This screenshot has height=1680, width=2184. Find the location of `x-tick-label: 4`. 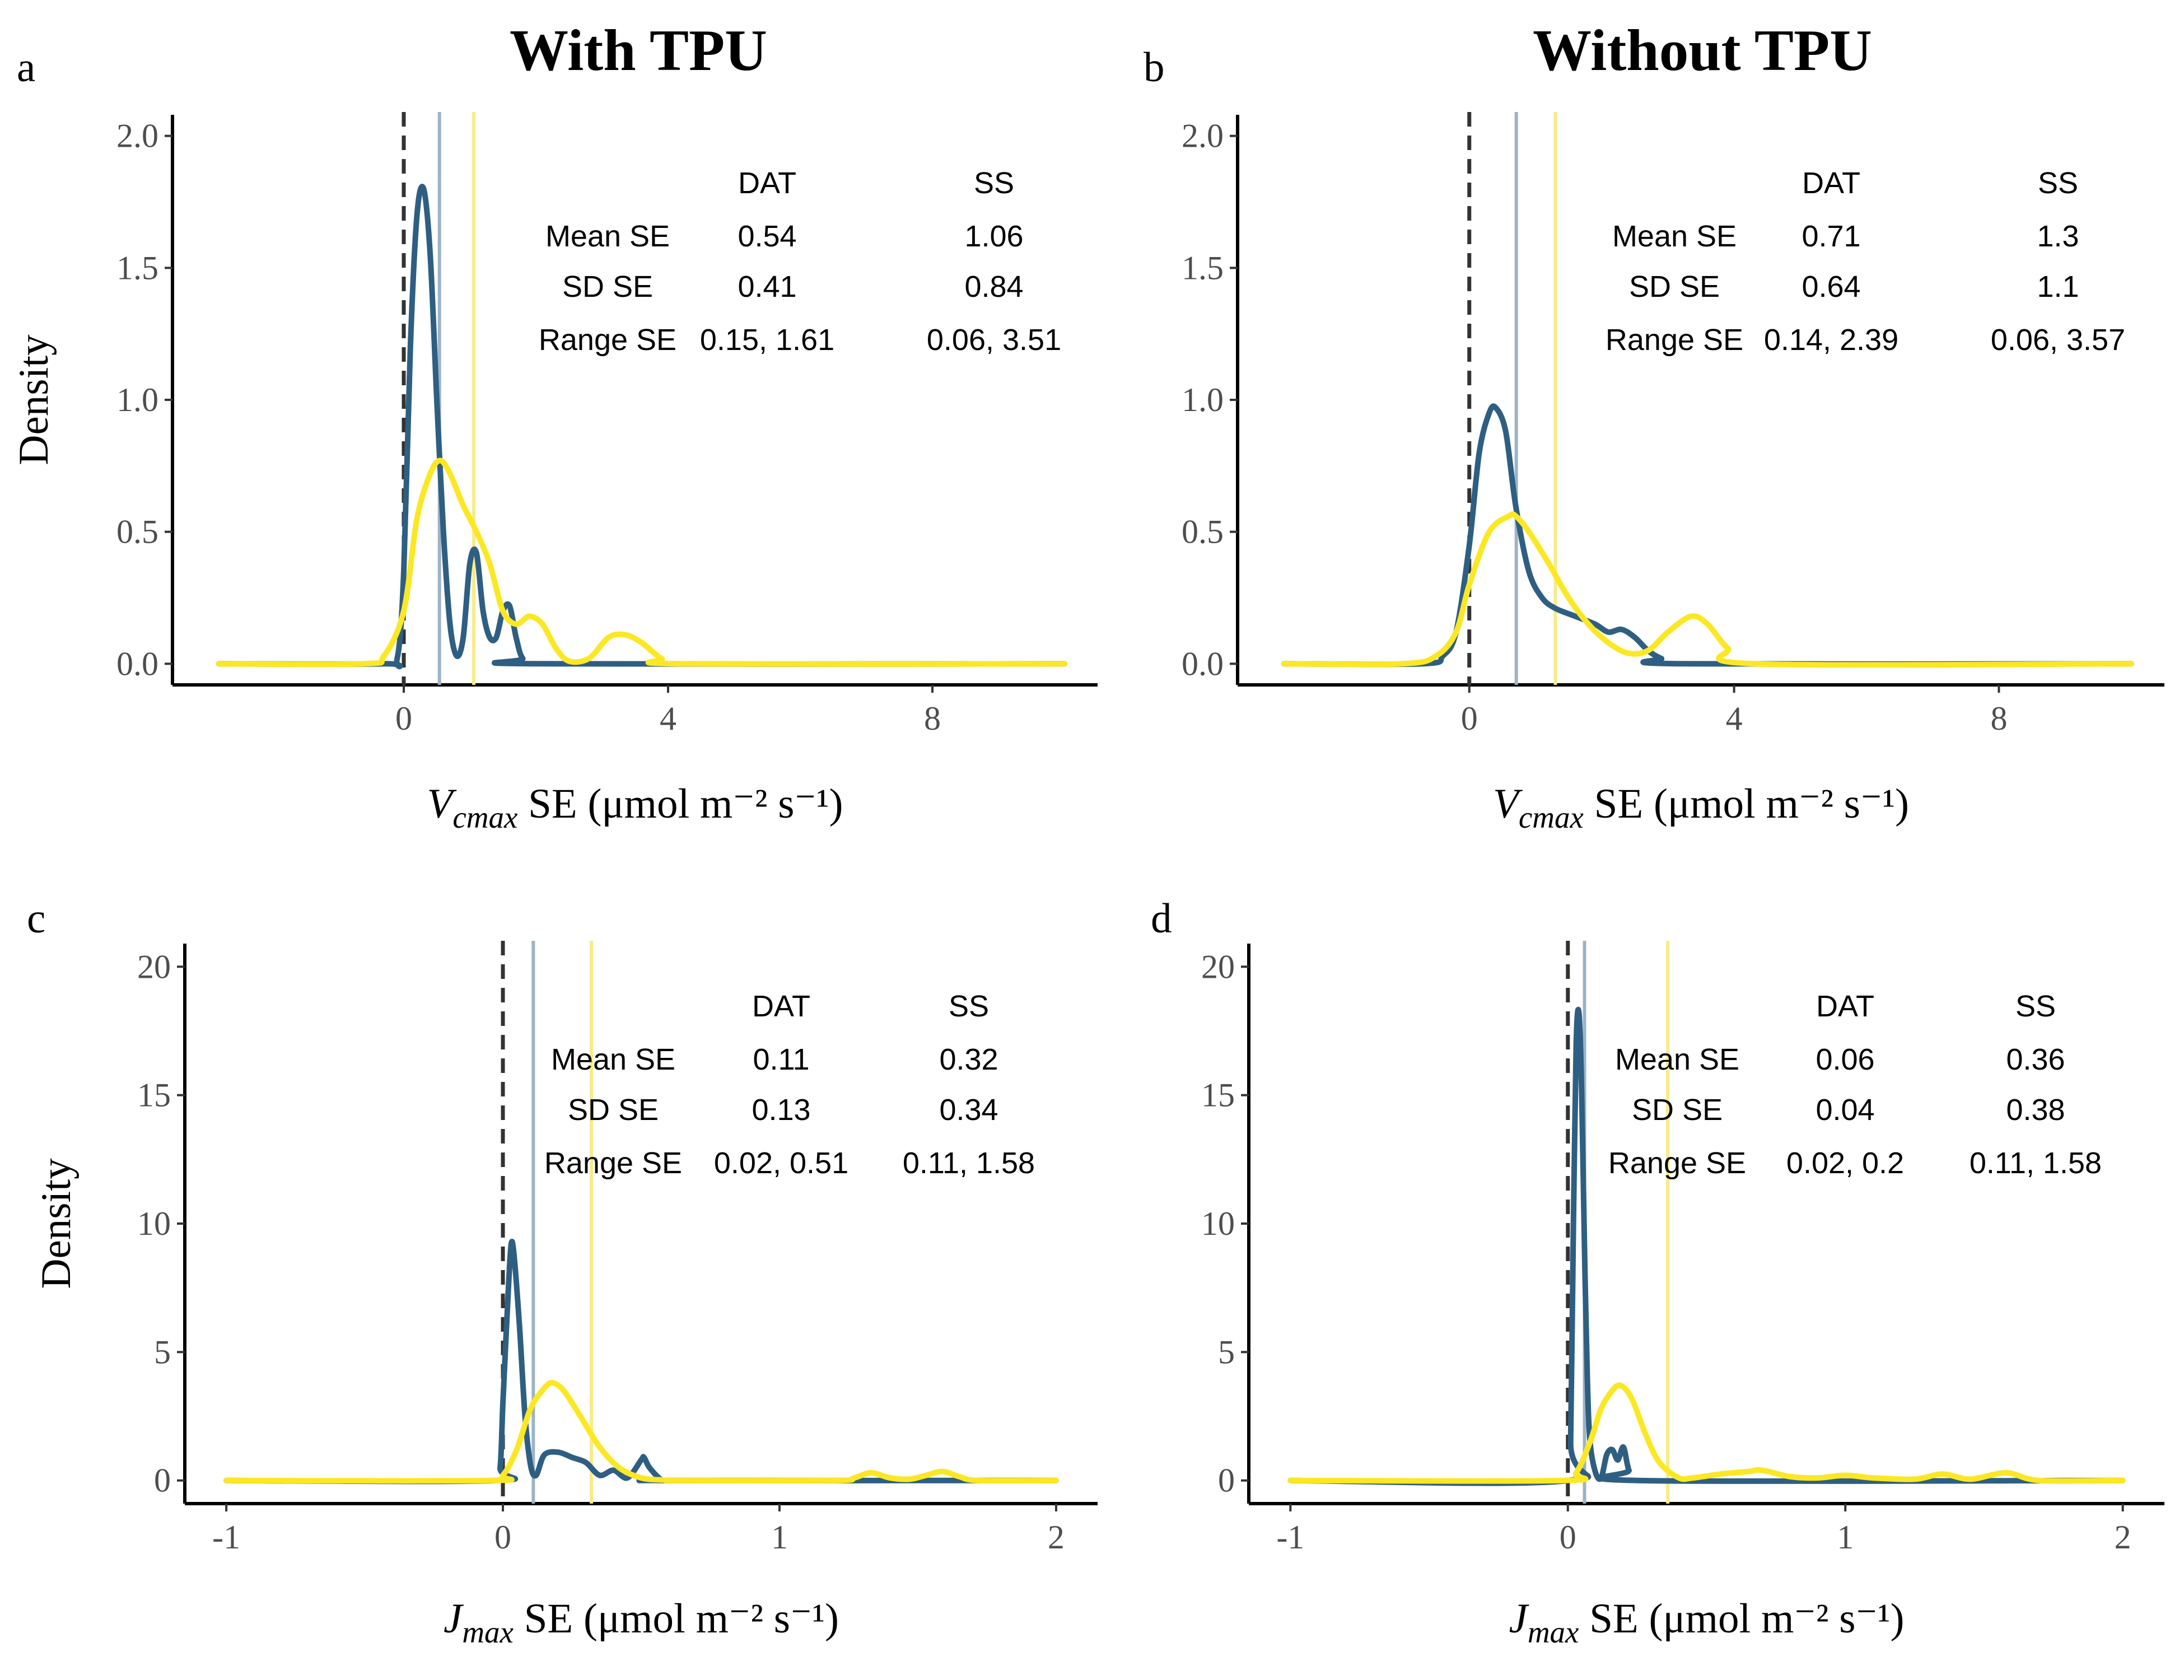

x-tick-label: 4 is located at coordinates (1735, 719).